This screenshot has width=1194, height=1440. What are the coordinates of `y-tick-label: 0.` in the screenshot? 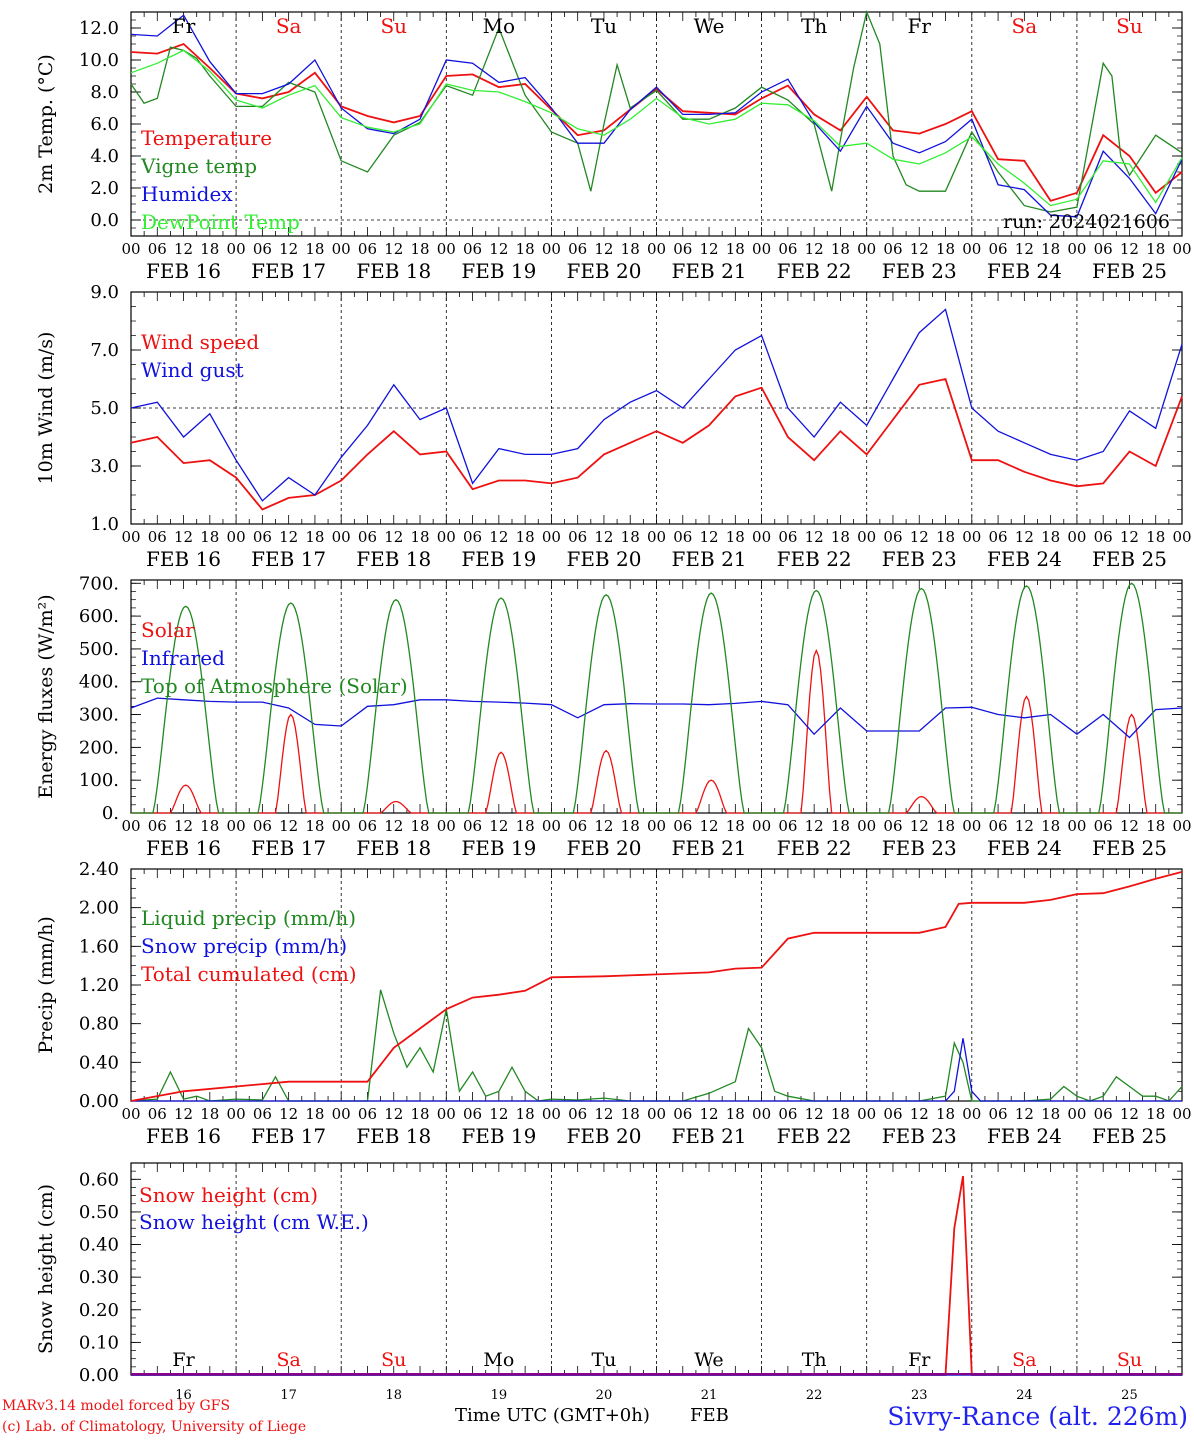 It's located at (110, 813).